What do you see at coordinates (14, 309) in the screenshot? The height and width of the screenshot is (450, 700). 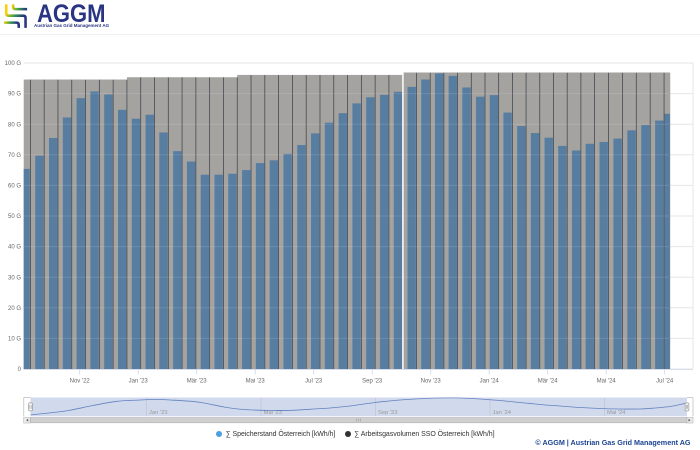 I see `svg-text: 20 G` at bounding box center [14, 309].